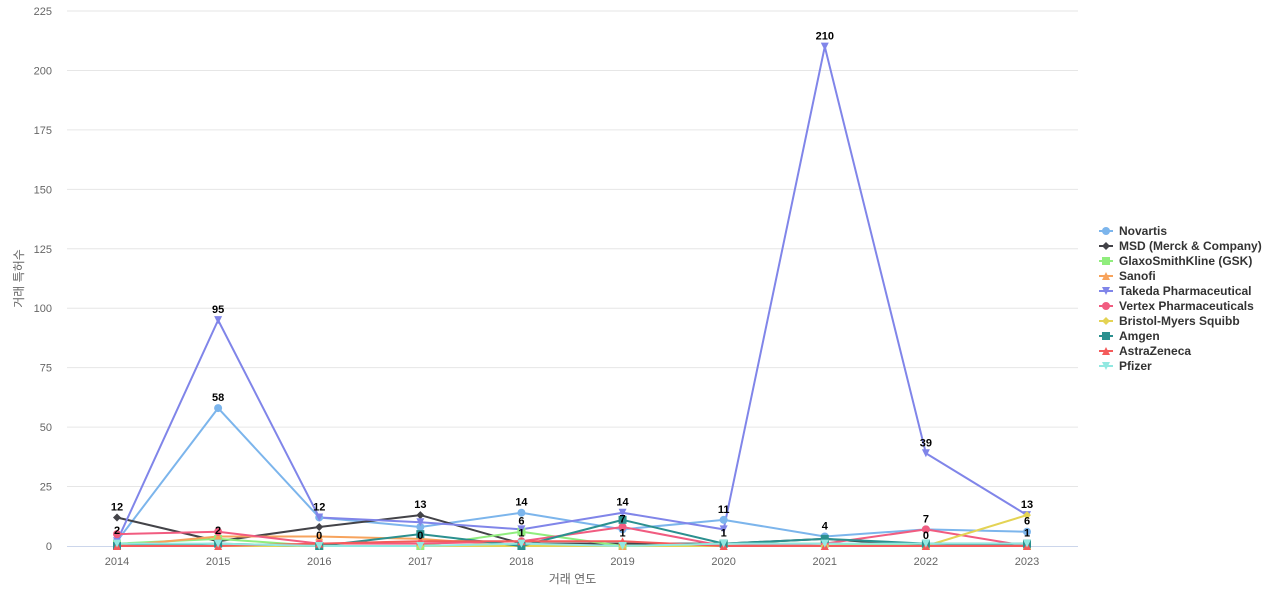 This screenshot has height=600, width=1280. What do you see at coordinates (1186, 306) in the screenshot?
I see `legend-label: Vertex Pharmaceuticals` at bounding box center [1186, 306].